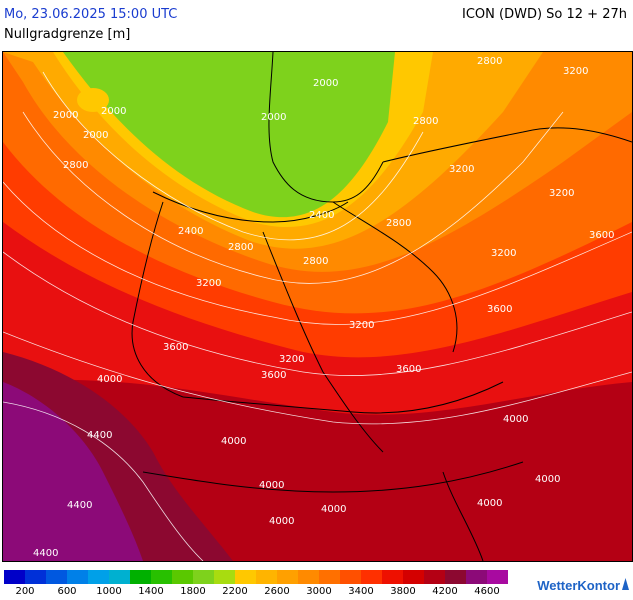 The width and height of the screenshot is (633, 600). What do you see at coordinates (361, 591) in the screenshot?
I see `scale-tick-label: 3400` at bounding box center [361, 591].